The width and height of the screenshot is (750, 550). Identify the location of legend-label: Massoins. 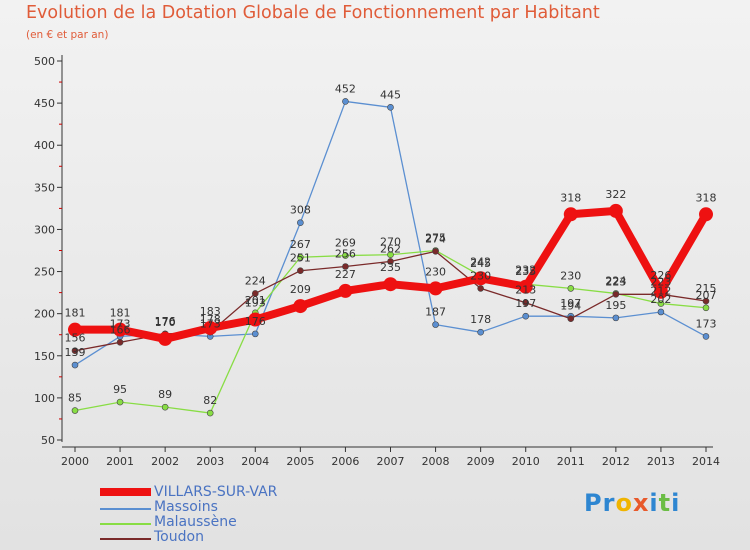
(186, 507).